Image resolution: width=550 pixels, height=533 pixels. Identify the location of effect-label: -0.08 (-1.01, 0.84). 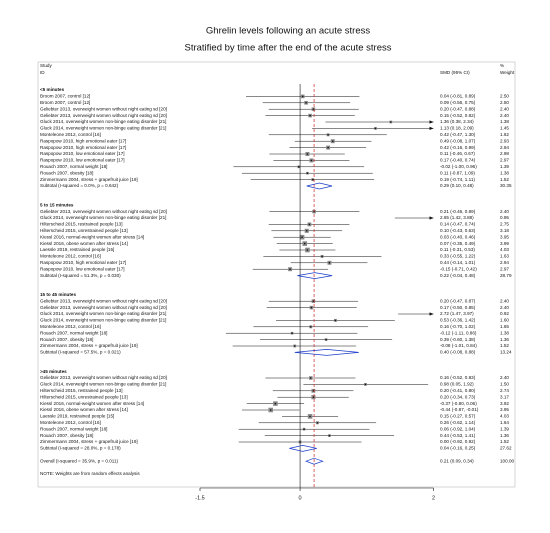
(458, 345).